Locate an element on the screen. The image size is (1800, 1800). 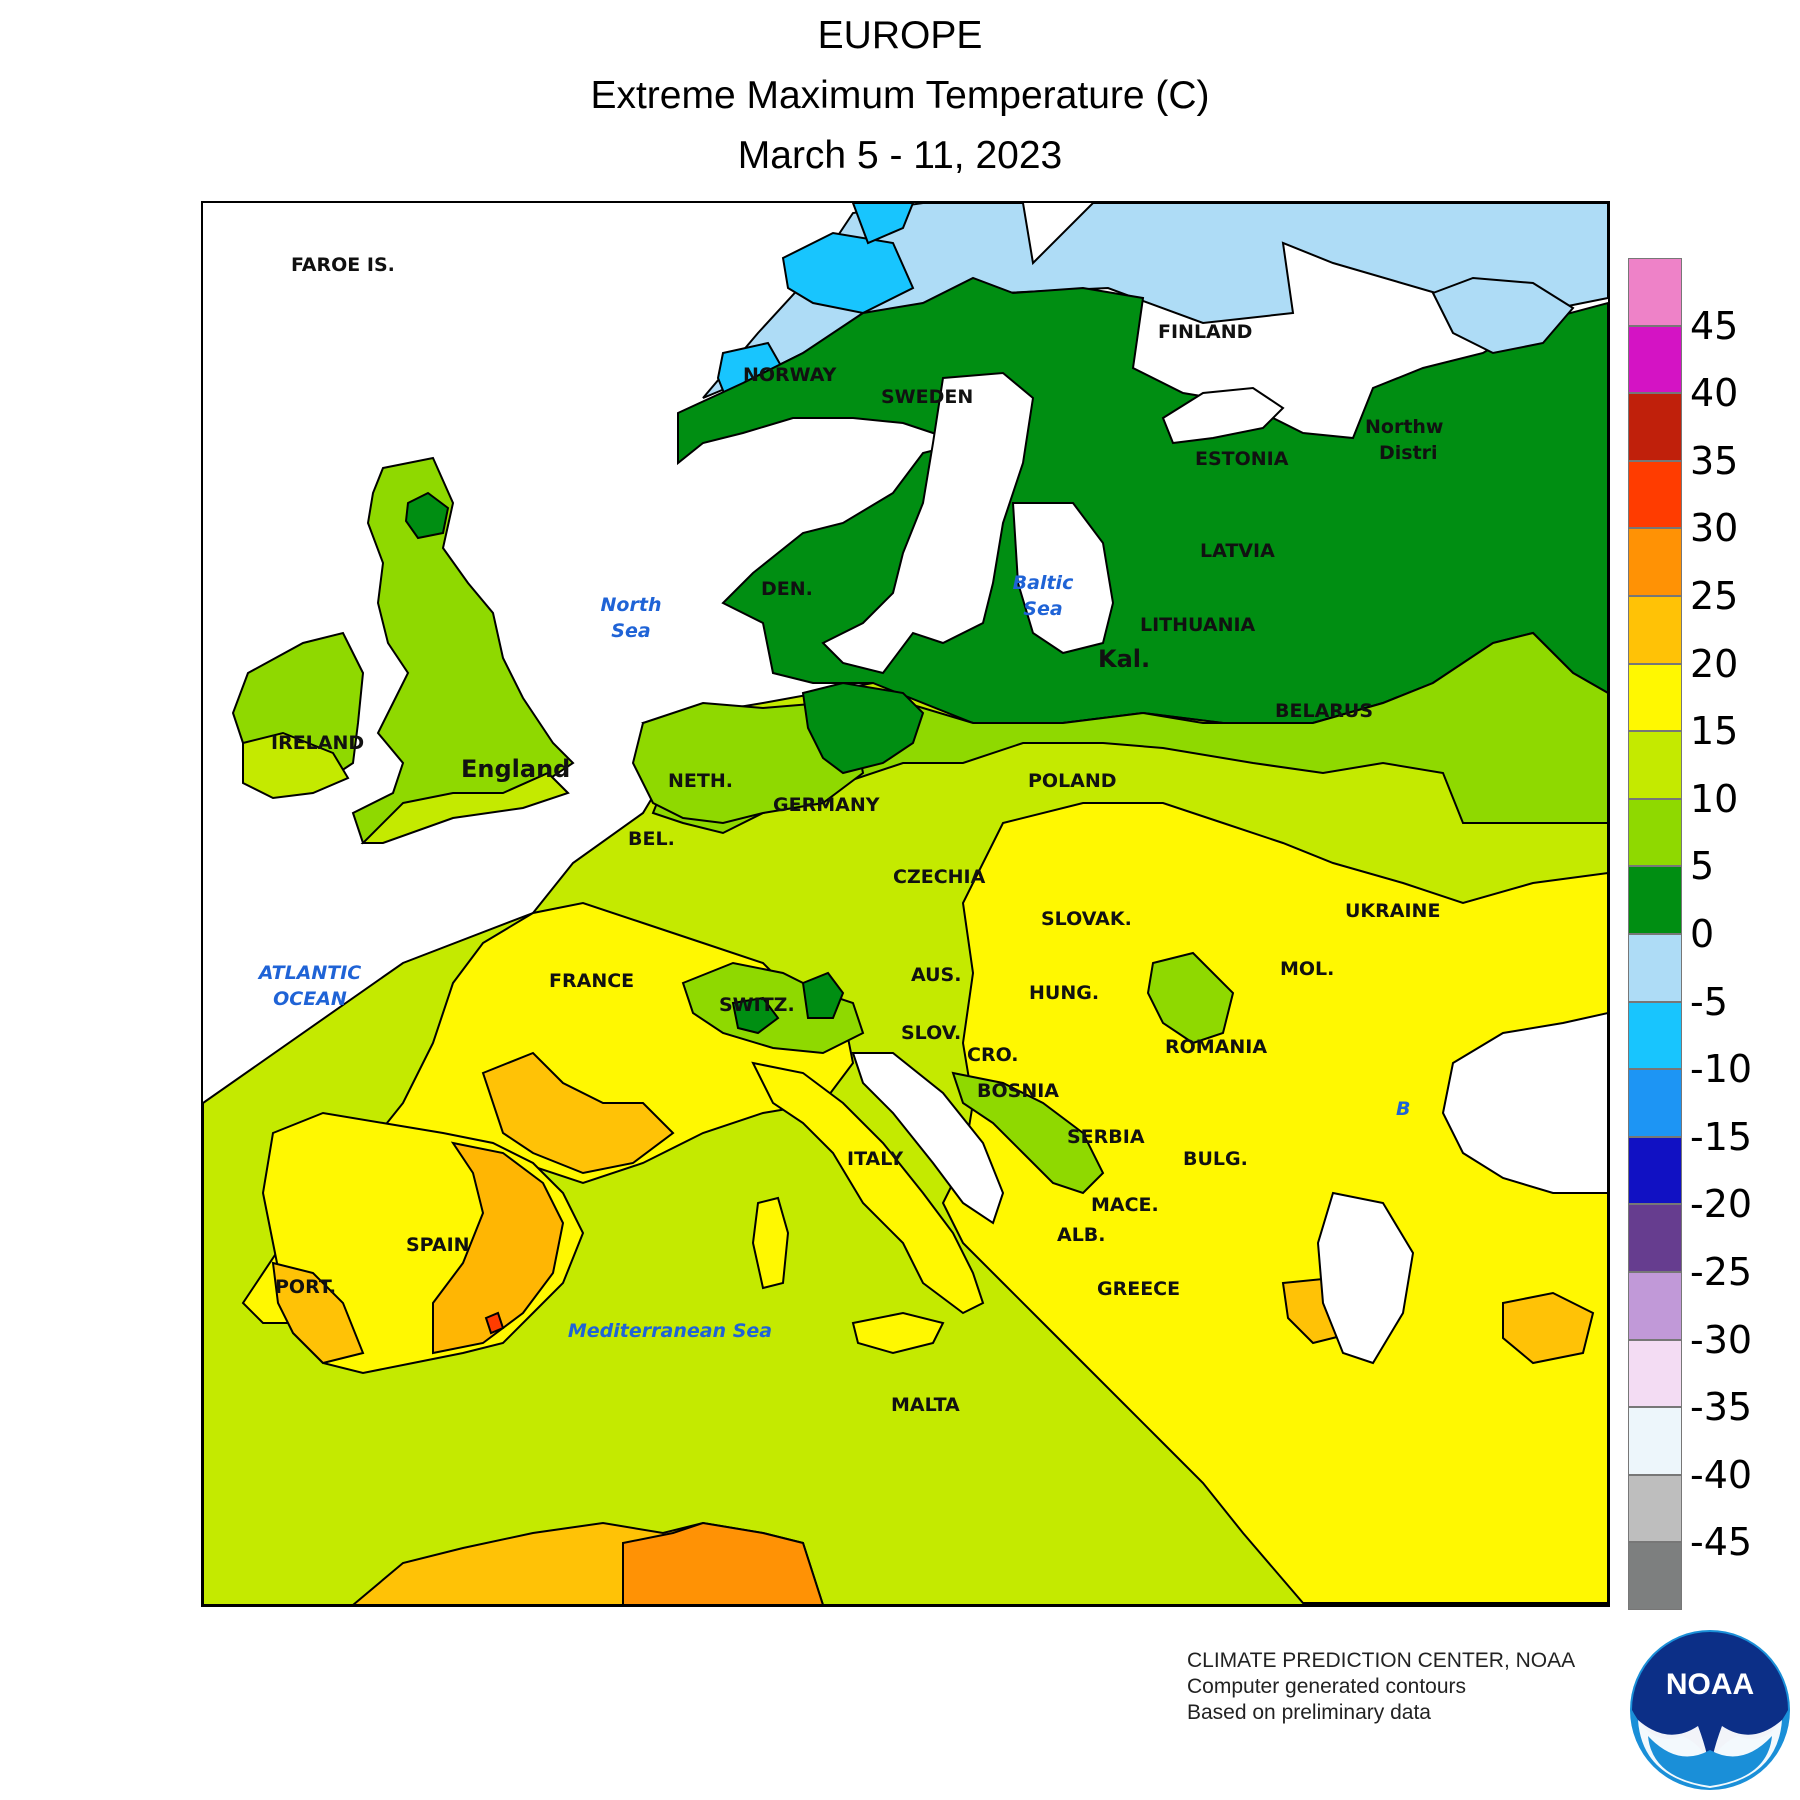
label-macedonia: MACE. is located at coordinates (1125, 1205).